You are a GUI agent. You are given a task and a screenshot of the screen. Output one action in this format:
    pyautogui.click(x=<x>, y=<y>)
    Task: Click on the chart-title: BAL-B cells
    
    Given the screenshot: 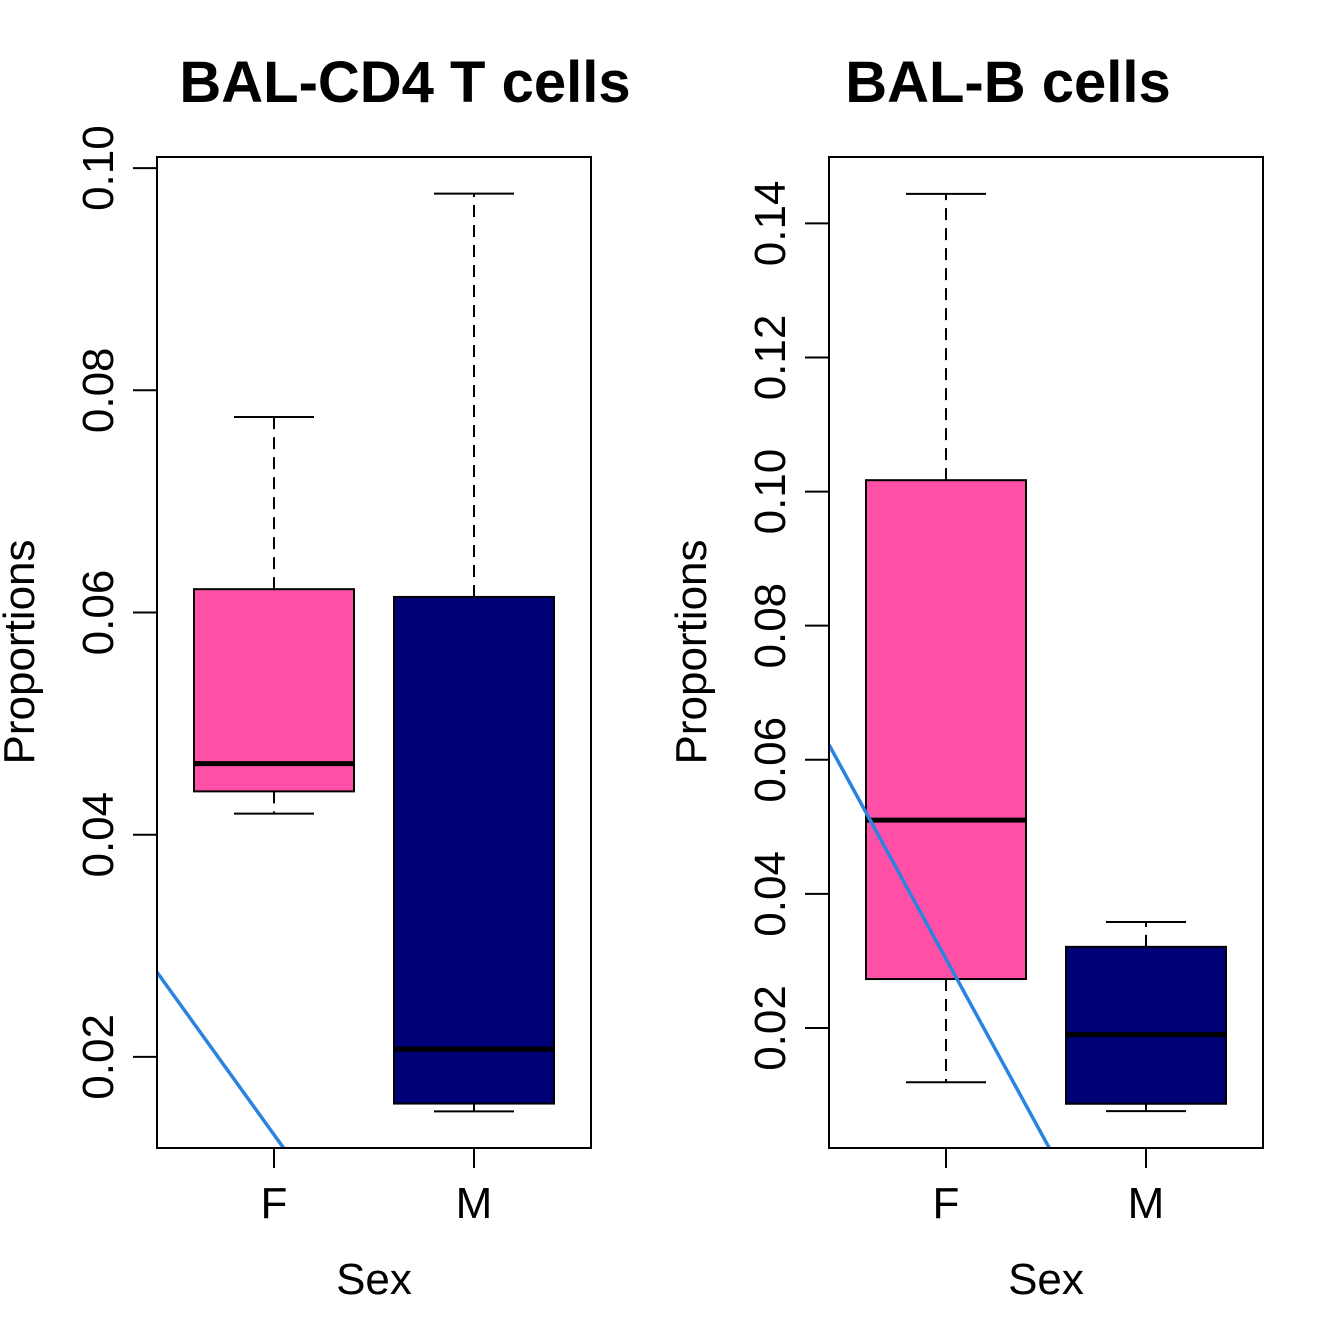 What is the action you would take?
    pyautogui.click(x=1008, y=82)
    